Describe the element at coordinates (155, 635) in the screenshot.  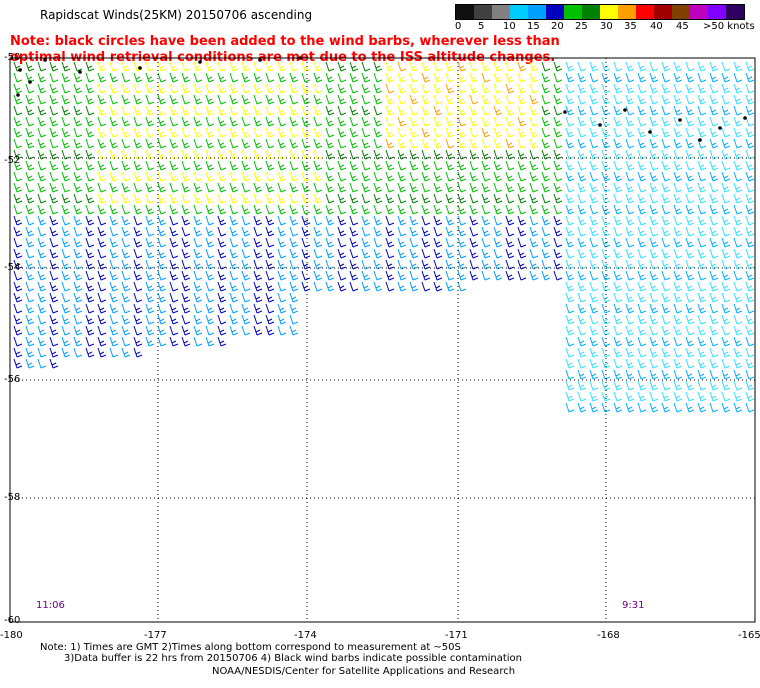
I see `x-tick-label: -177` at that location.